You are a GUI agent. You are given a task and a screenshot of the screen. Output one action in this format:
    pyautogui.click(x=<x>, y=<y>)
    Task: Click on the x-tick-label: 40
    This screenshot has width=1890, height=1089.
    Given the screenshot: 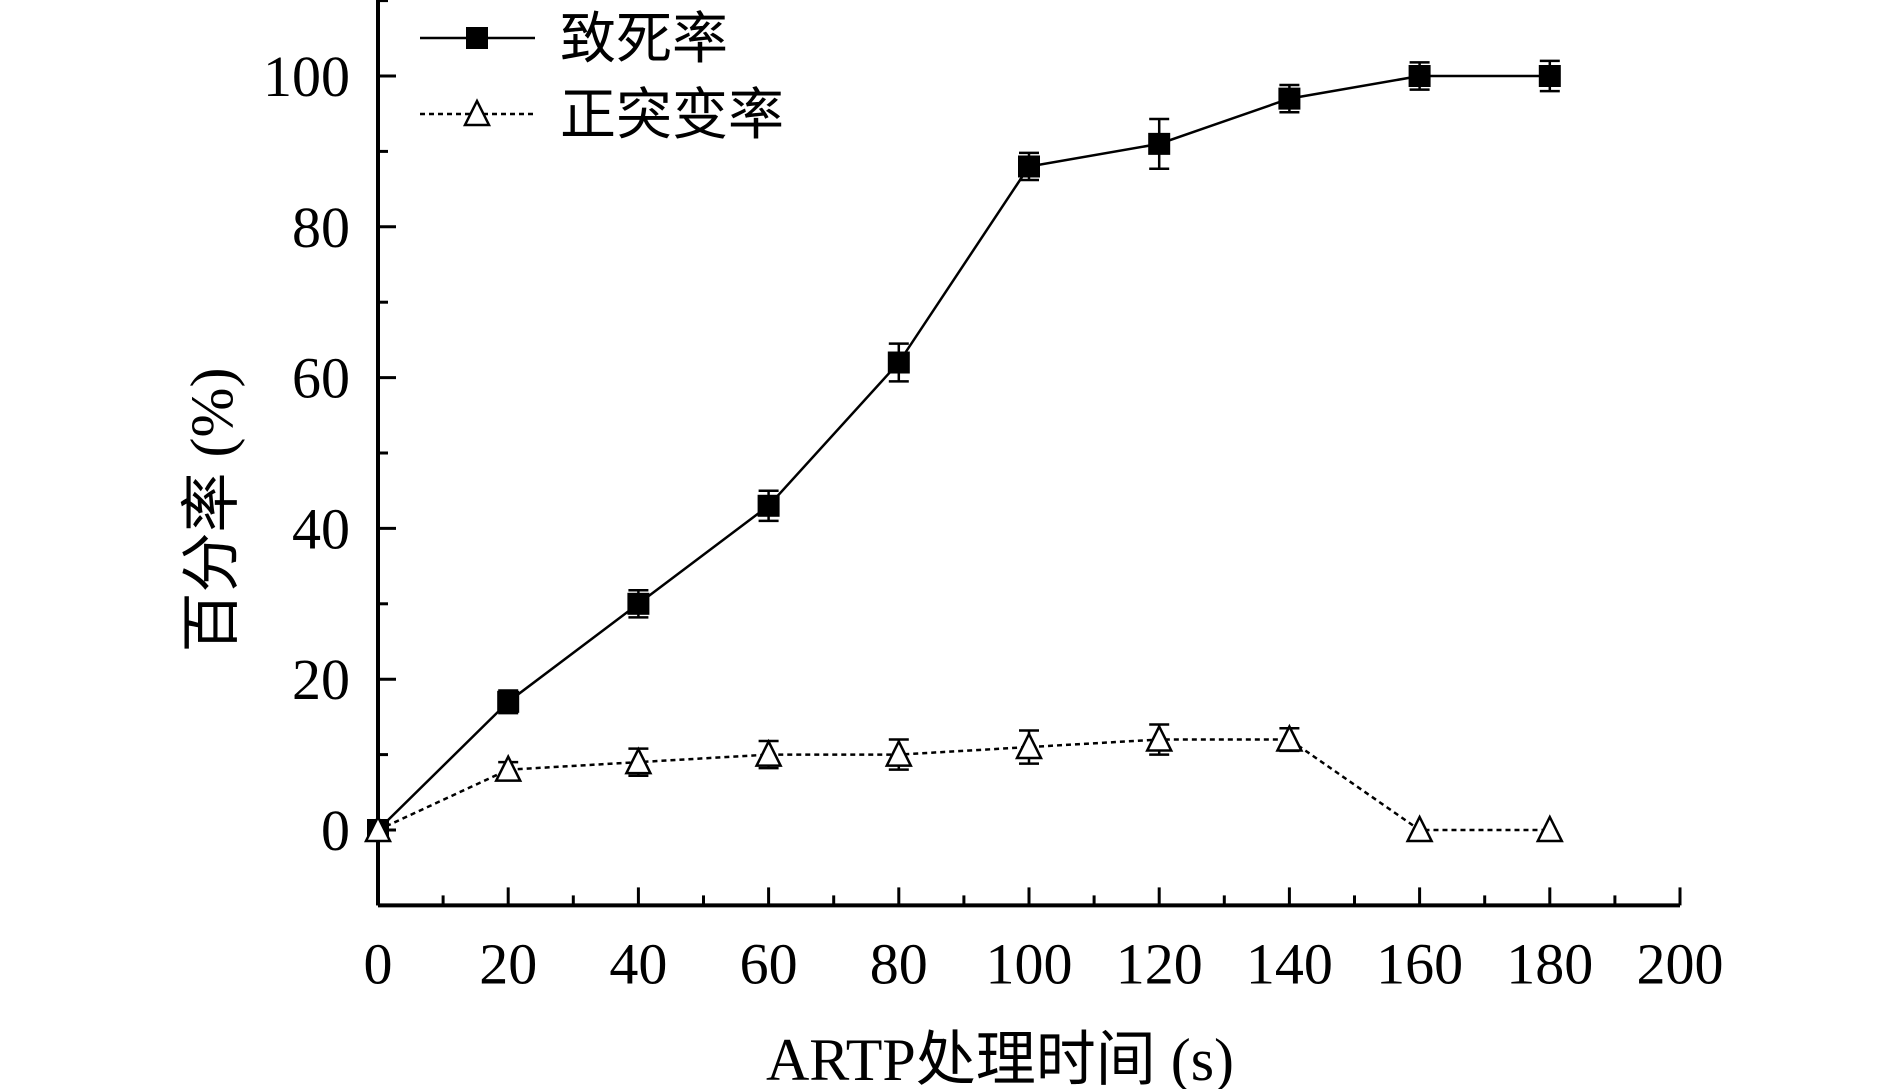 What is the action you would take?
    pyautogui.click(x=638, y=963)
    